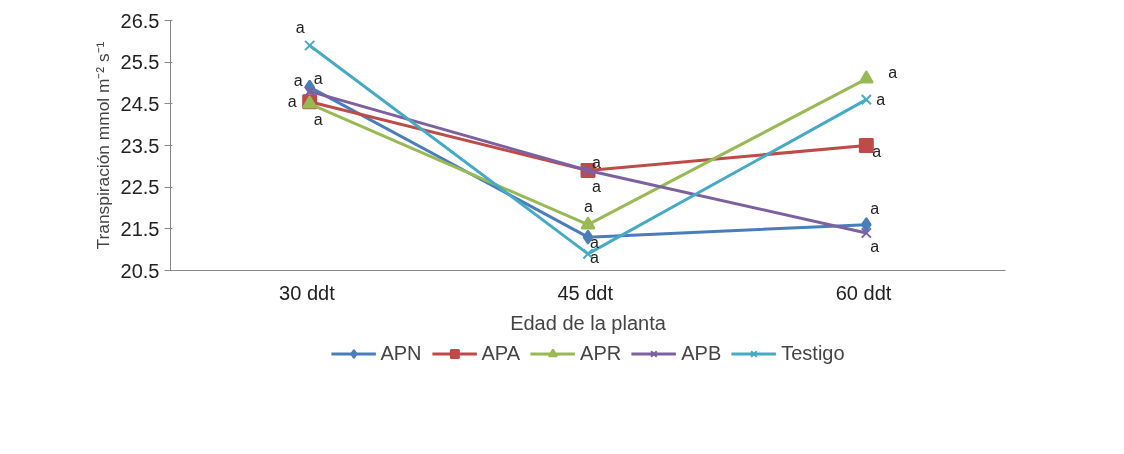 The image size is (1124, 454). I want to click on y-tick-label: 26.5, so click(140, 20).